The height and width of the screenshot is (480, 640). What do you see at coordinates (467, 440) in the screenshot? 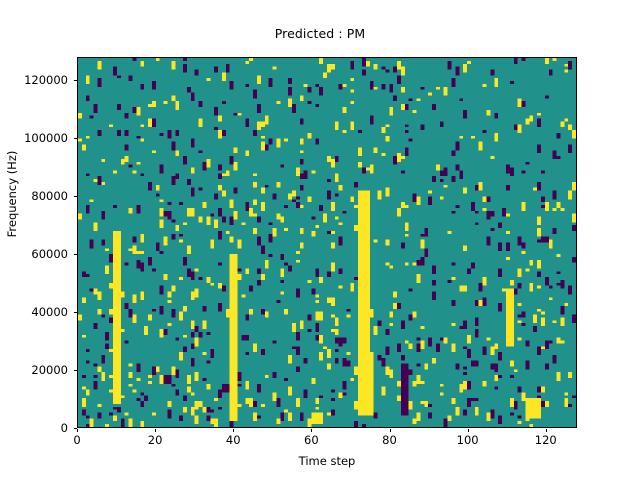
I see `x-tick-label: 100` at bounding box center [467, 440].